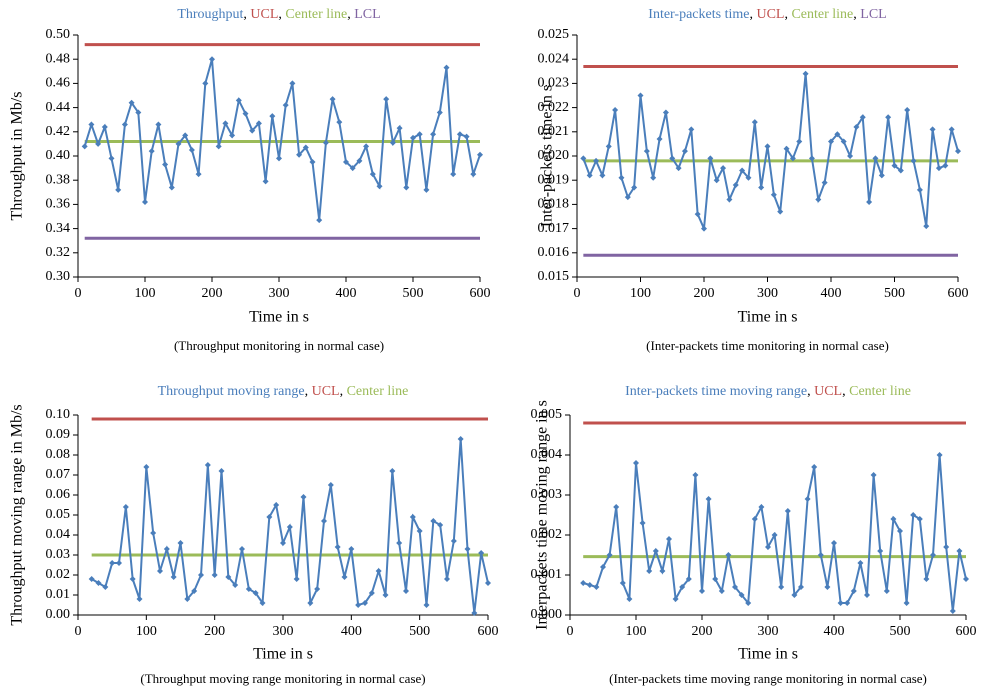 This screenshot has height=695, width=990. Describe the element at coordinates (58, 83) in the screenshot. I see `y-tick-label: 0.46` at that location.